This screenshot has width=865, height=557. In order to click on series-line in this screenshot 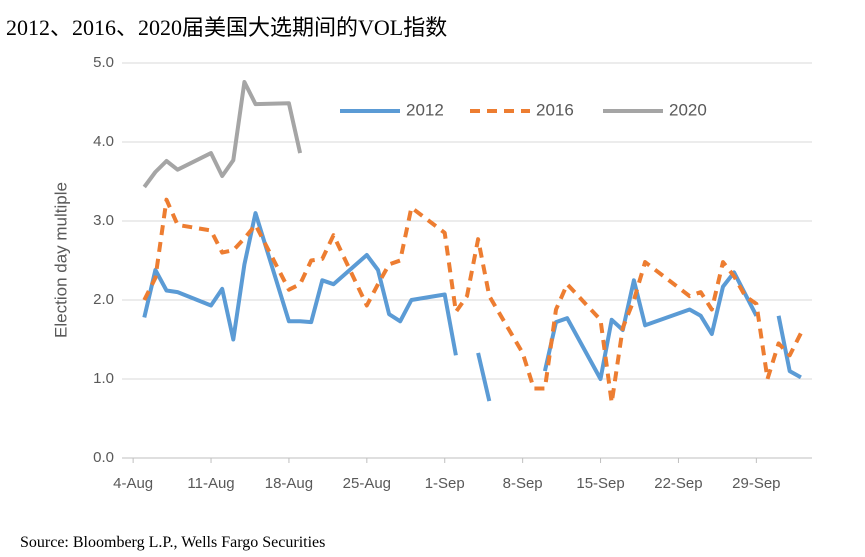, I will do `click(222, 134)`.